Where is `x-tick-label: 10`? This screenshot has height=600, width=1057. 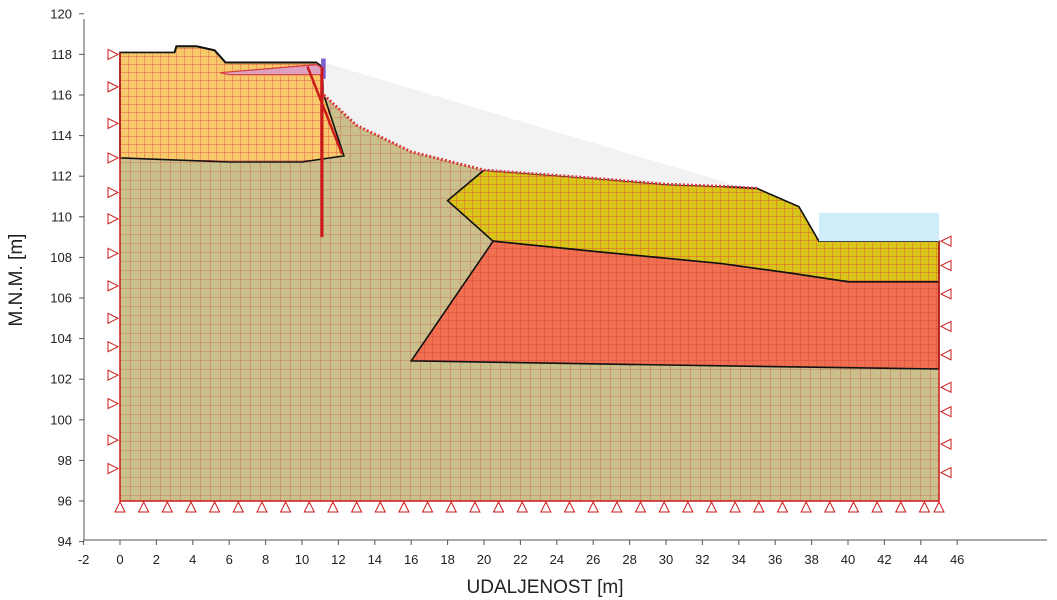 x-tick-label: 10 is located at coordinates (302, 559).